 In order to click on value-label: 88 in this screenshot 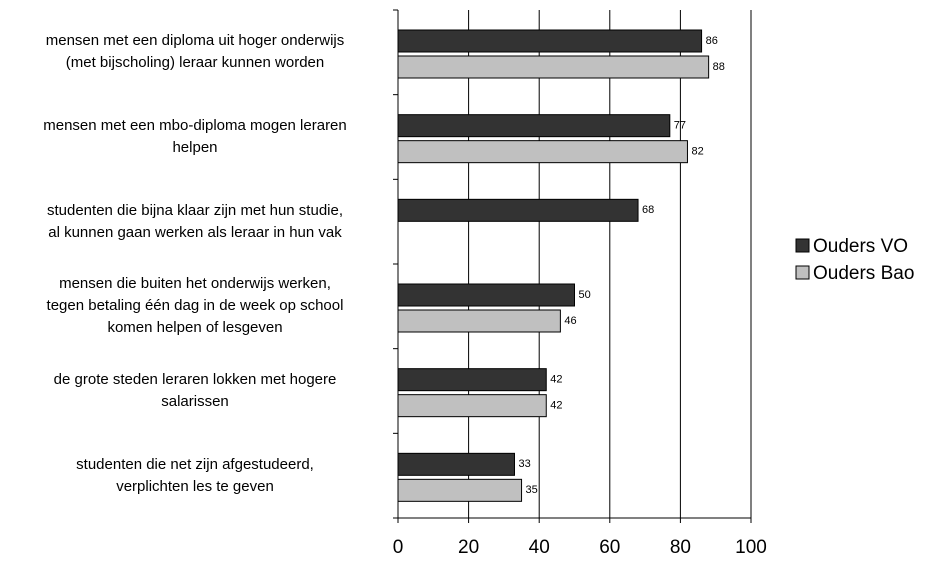, I will do `click(719, 67)`.